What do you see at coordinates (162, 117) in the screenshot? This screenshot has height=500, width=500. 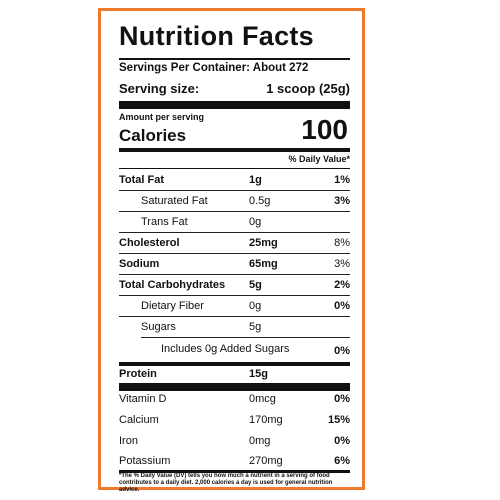 I see `amount-per-serving: Amount per serving` at bounding box center [162, 117].